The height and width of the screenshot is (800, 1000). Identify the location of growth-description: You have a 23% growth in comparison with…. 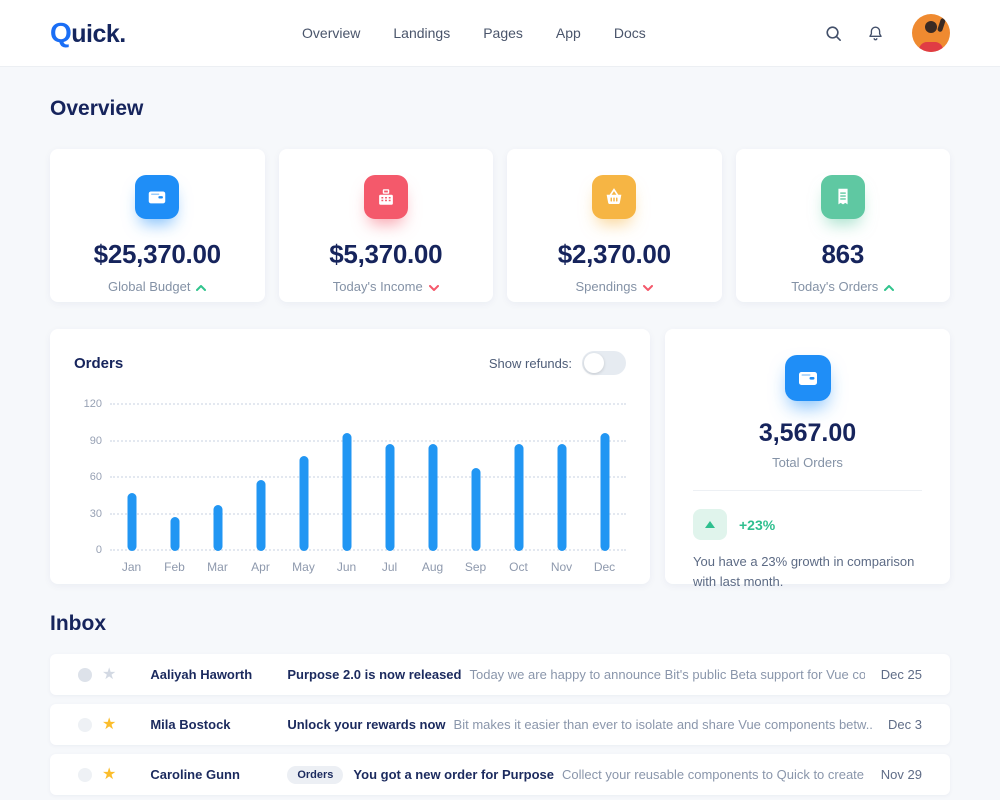
(804, 571).